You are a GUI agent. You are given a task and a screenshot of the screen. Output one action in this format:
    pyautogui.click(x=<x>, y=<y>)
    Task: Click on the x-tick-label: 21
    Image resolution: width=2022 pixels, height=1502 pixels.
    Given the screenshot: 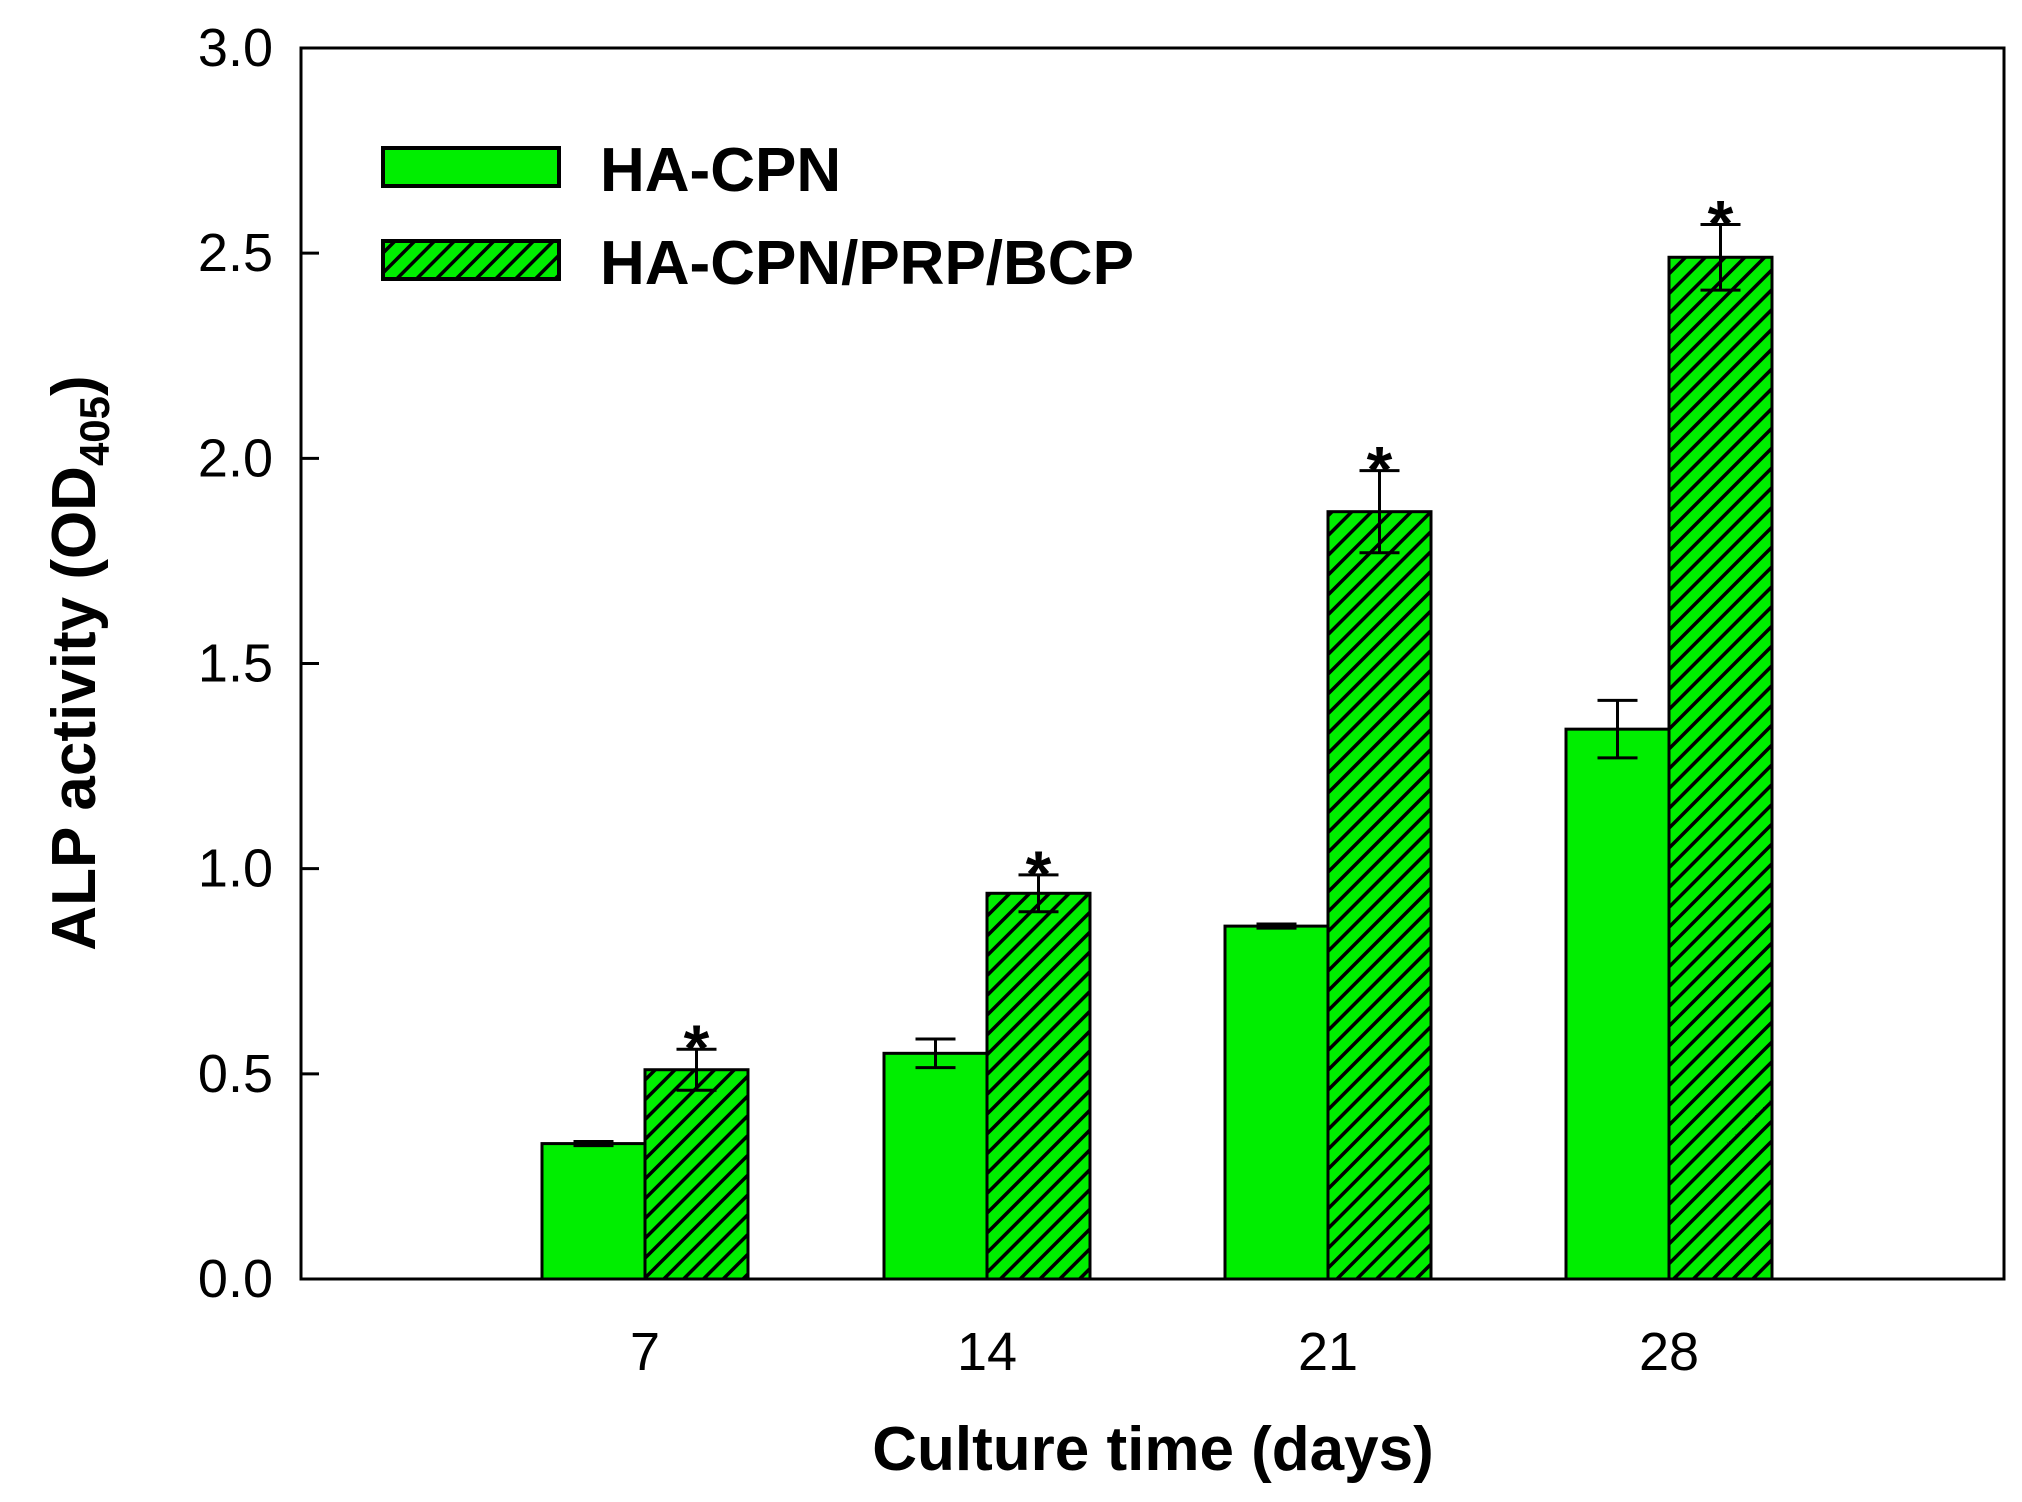 What is the action you would take?
    pyautogui.click(x=1328, y=1352)
    